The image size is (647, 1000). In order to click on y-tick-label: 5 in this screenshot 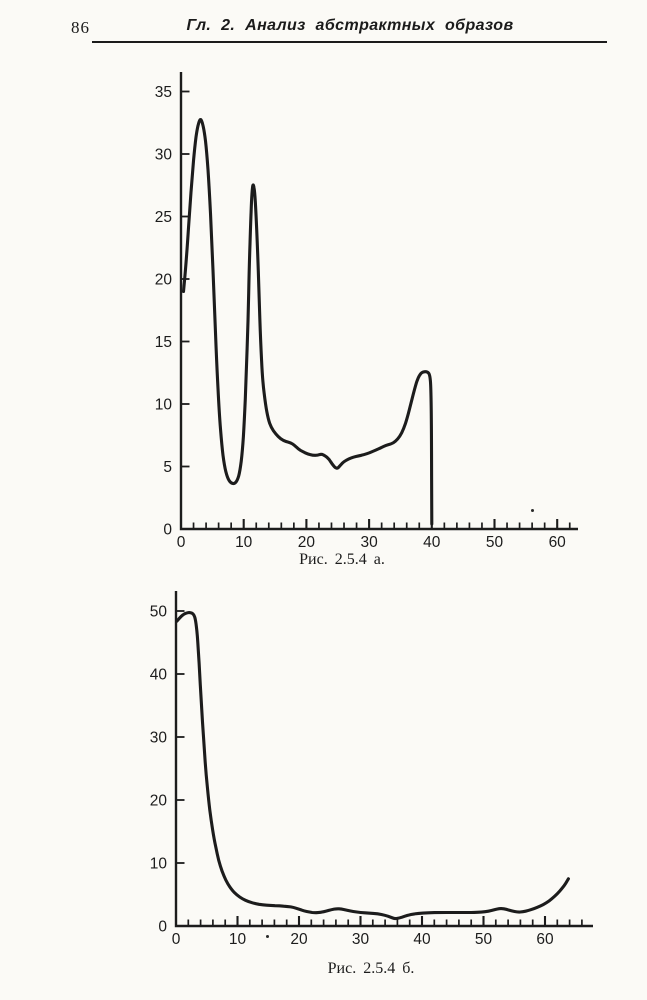, I will do `click(167, 467)`.